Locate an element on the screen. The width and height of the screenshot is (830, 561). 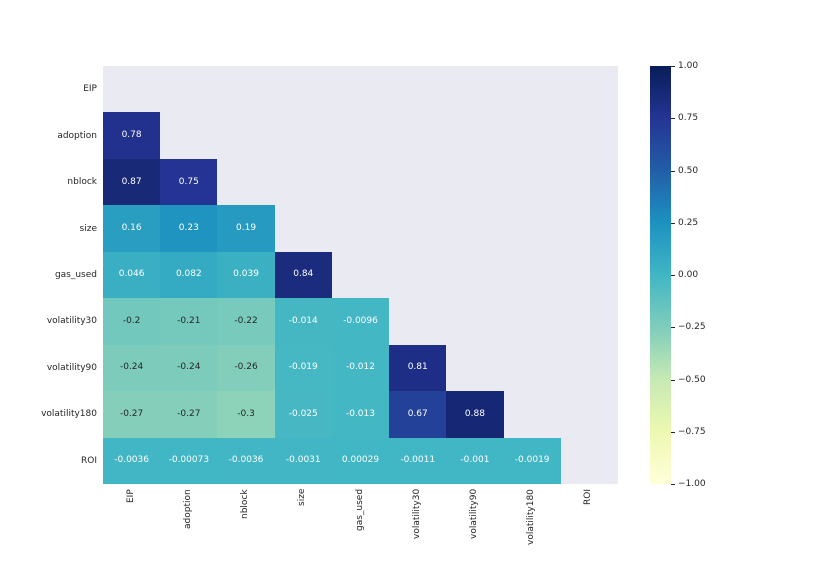
heatmap-cell: -0.001 is located at coordinates (475, 460).